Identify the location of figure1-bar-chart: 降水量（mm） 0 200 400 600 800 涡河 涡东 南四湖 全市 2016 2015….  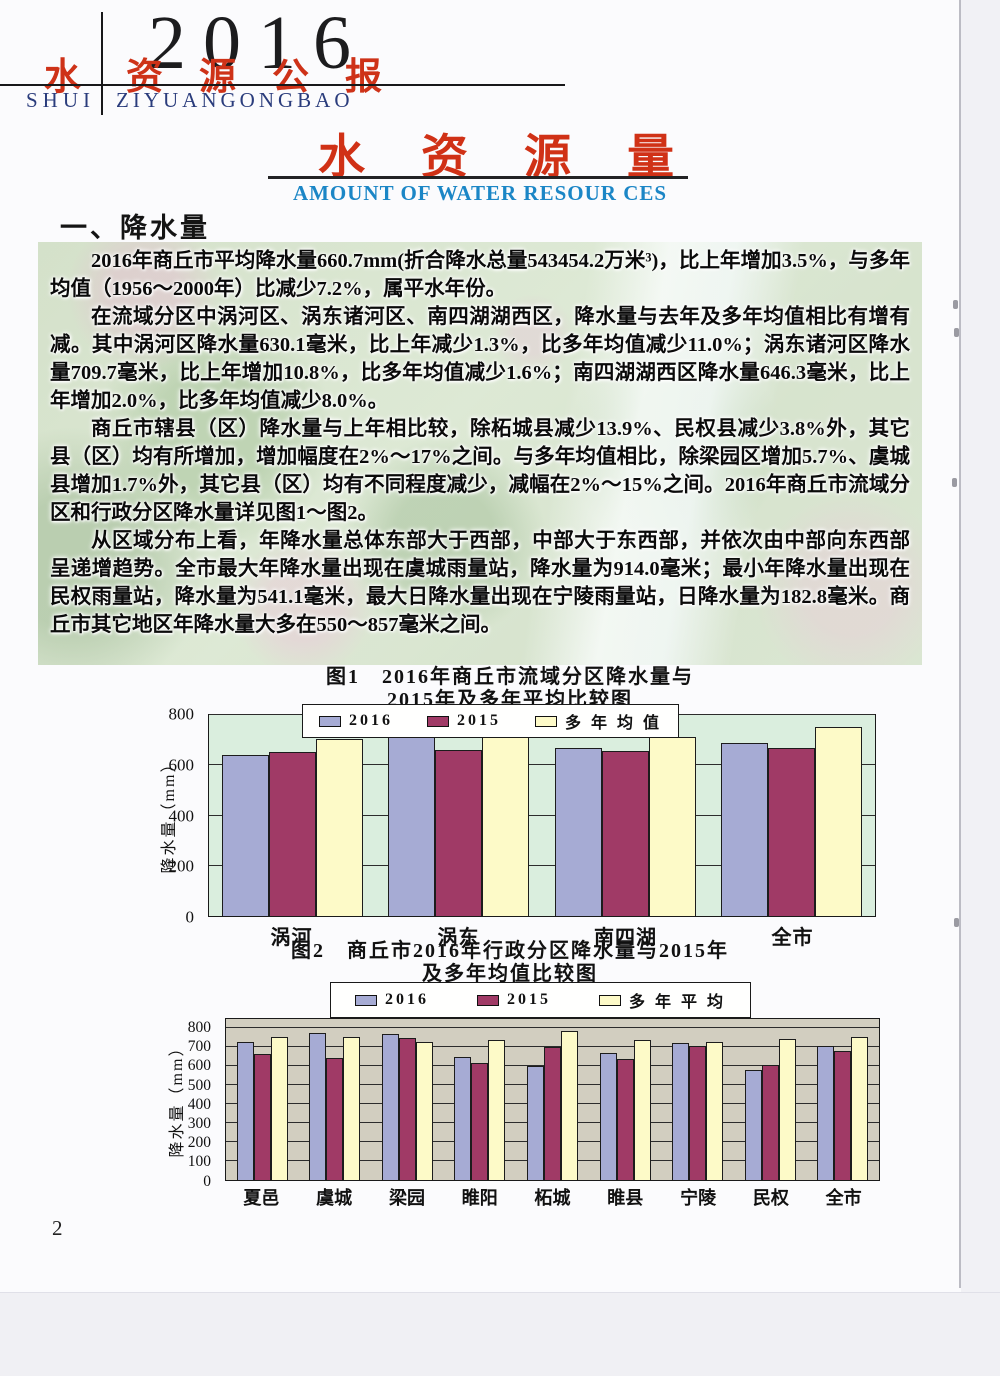
(530, 825).